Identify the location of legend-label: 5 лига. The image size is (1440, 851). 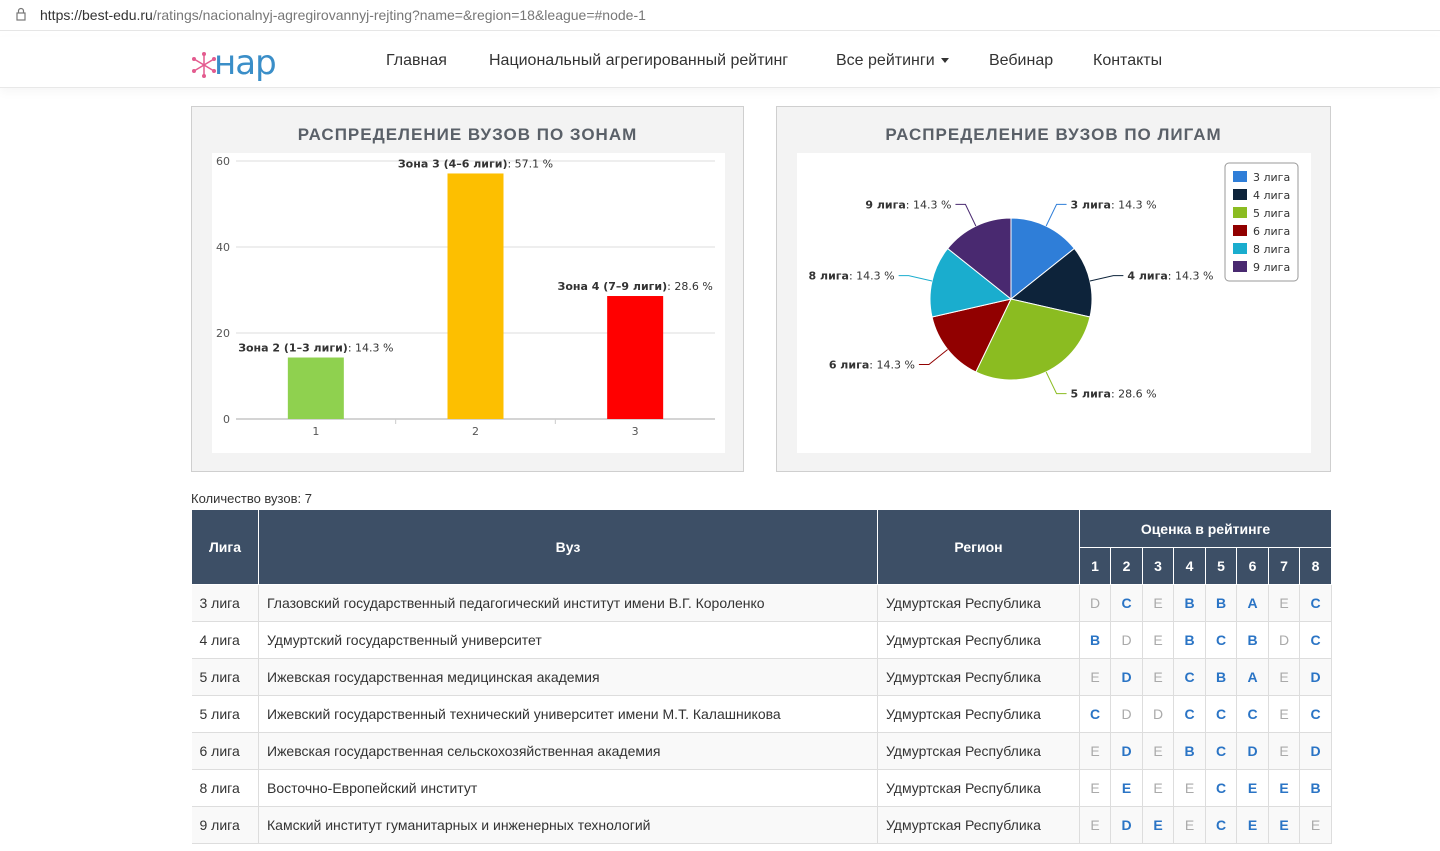
(1271, 213).